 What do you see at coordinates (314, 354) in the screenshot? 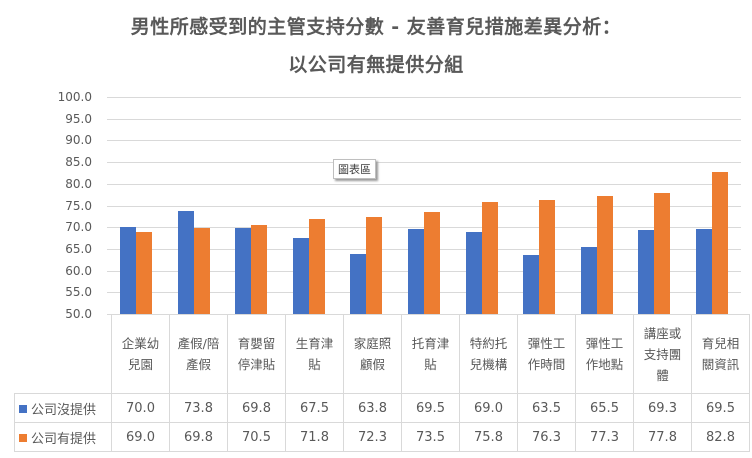
I see `category-label: 生育津貼` at bounding box center [314, 354].